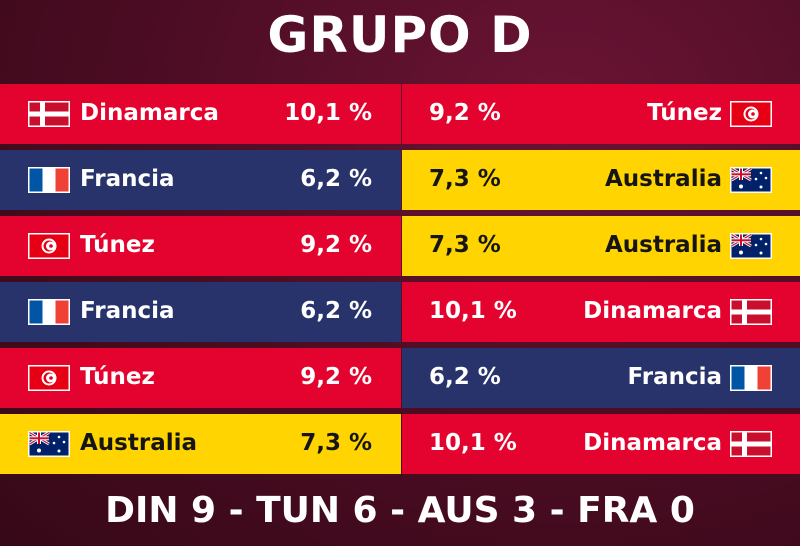 The image size is (800, 546). I want to click on match-row: Francia 6,2 % 10,1 % Dinamarca, so click(400, 312).